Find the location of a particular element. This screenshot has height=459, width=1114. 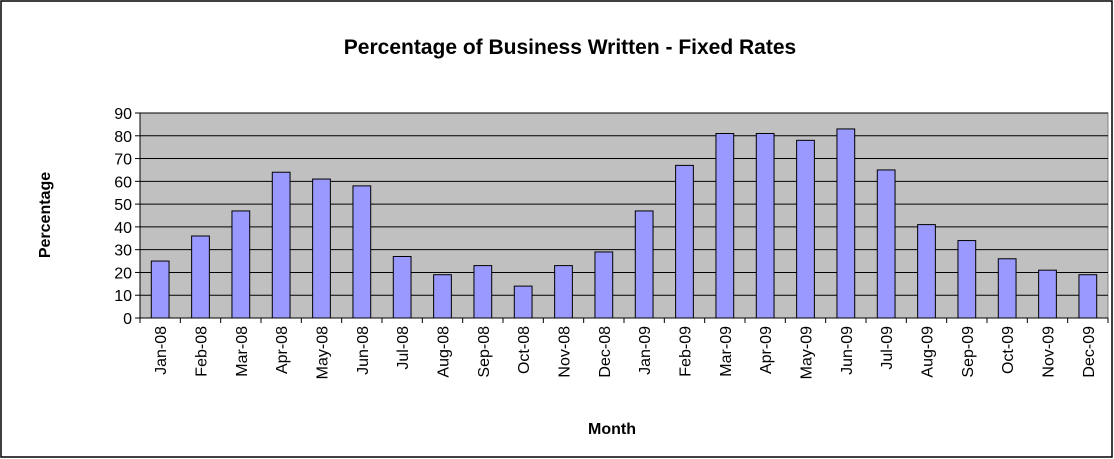

x-tick-label: Nov-08 is located at coordinates (565, 352).